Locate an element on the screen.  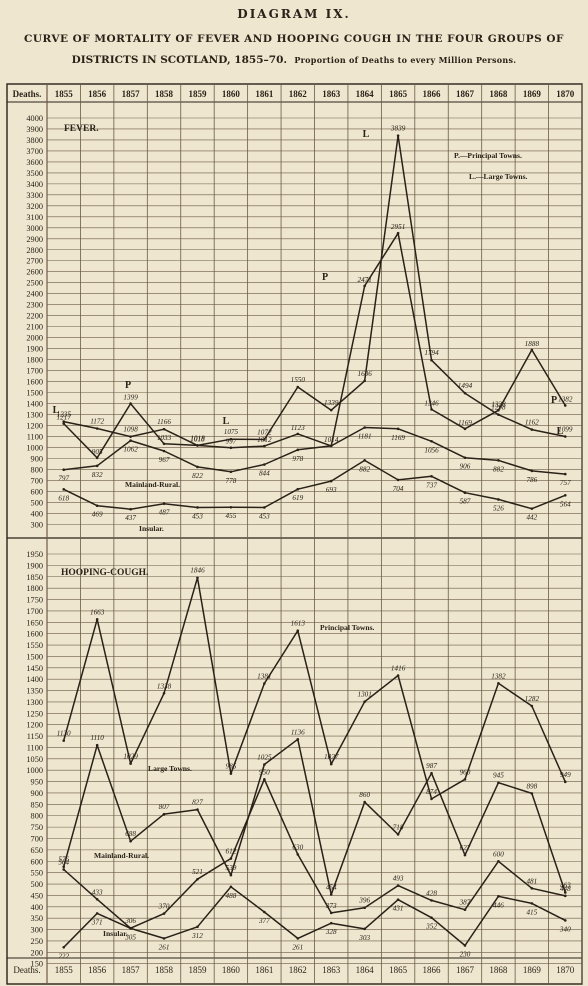
fever-data-label: 1494 is located at coordinates (465, 386).